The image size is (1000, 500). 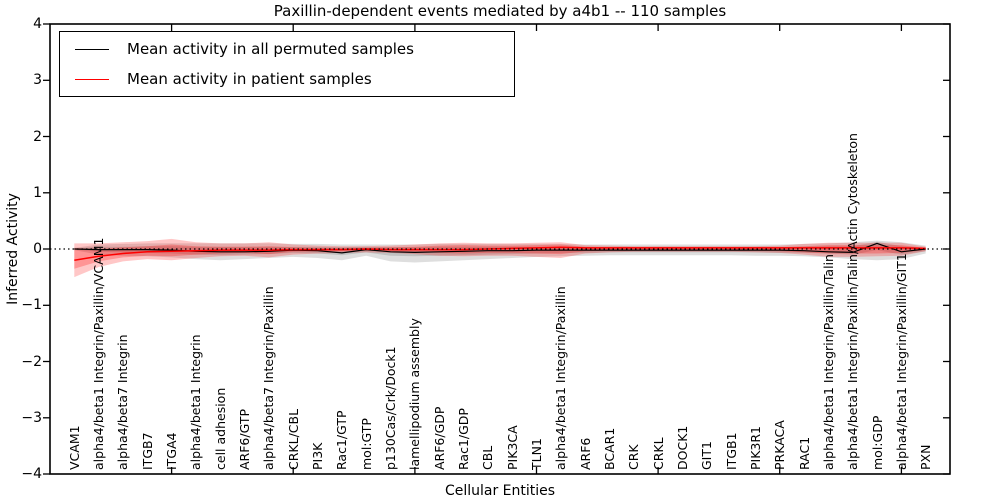 I want to click on x-tick-label: PRKACA, so click(x=780, y=445).